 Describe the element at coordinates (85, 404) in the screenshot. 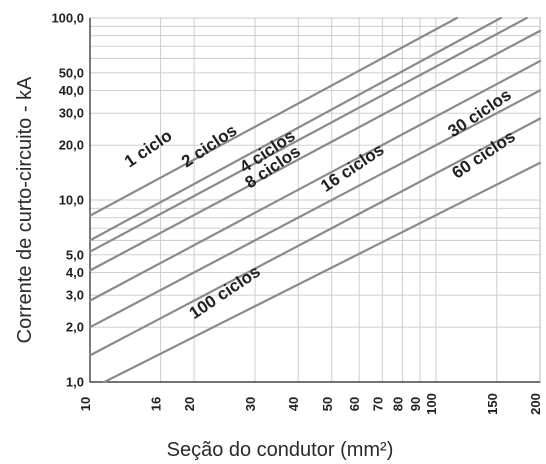

I see `x-tick-label: 10` at that location.